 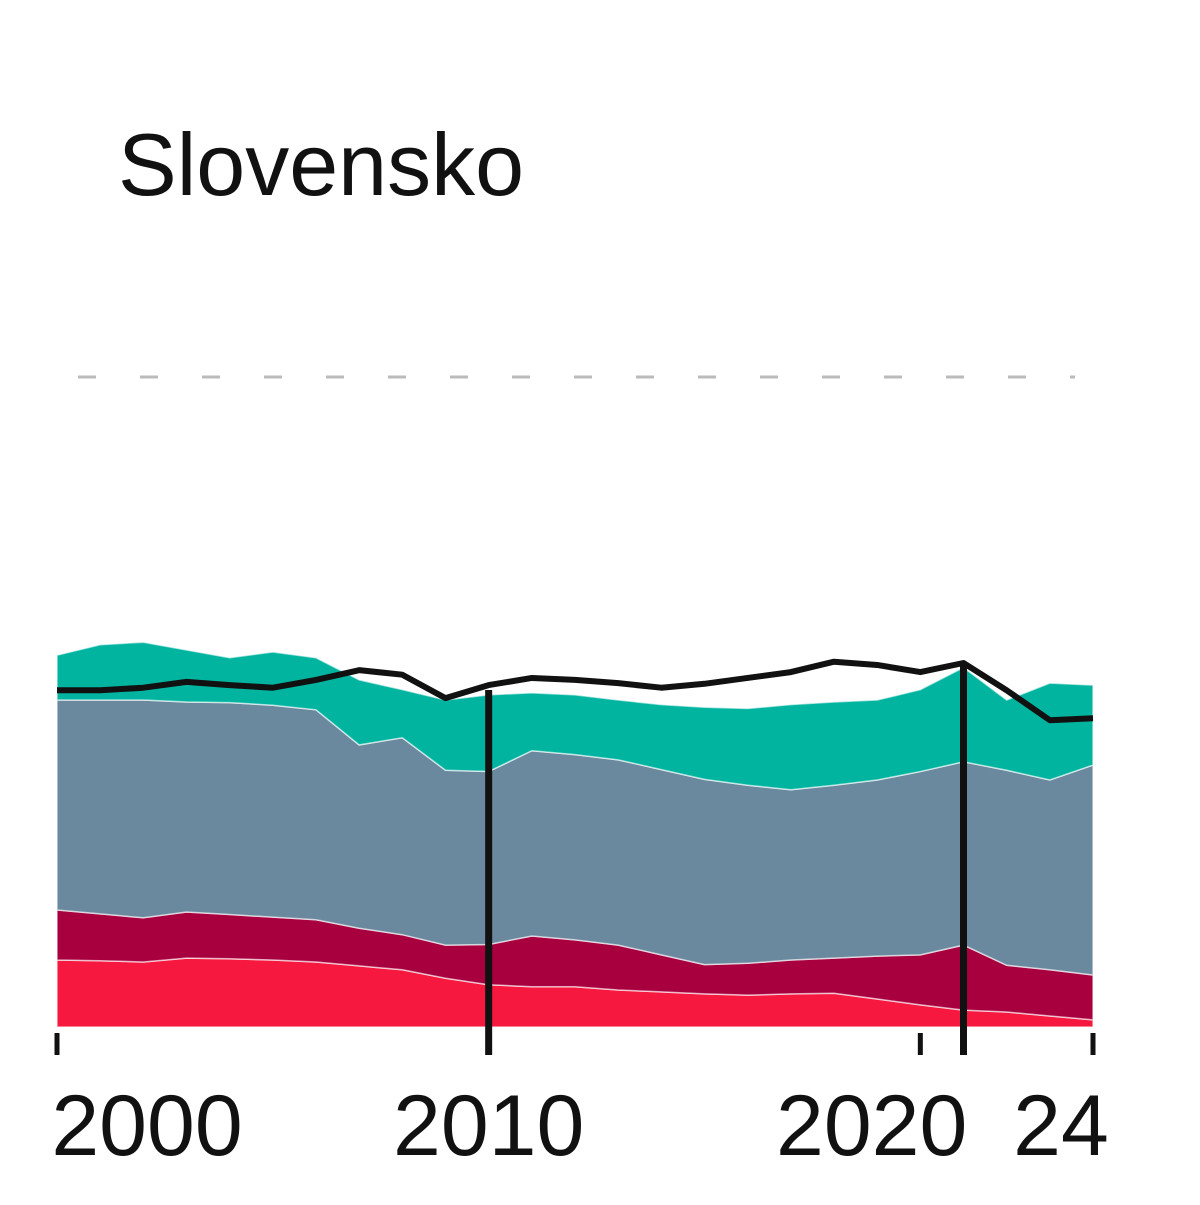 What do you see at coordinates (871, 1126) in the screenshot?
I see `x-tick-label: 2020` at bounding box center [871, 1126].